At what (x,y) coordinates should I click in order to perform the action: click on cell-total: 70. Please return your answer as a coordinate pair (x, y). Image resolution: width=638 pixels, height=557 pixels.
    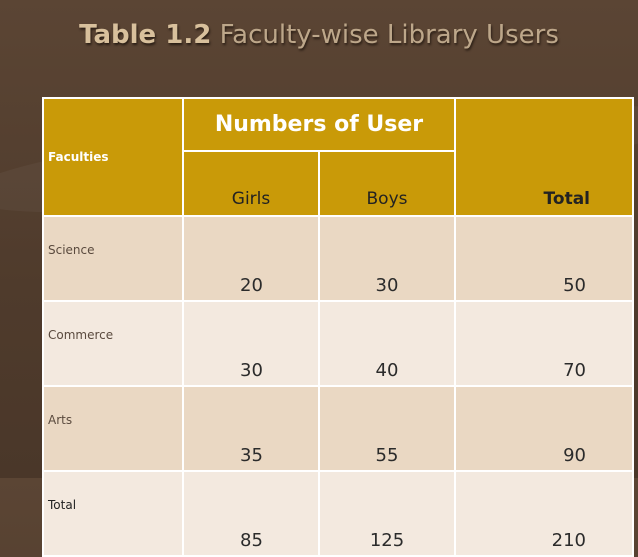
    Looking at the image, I should click on (544, 343).